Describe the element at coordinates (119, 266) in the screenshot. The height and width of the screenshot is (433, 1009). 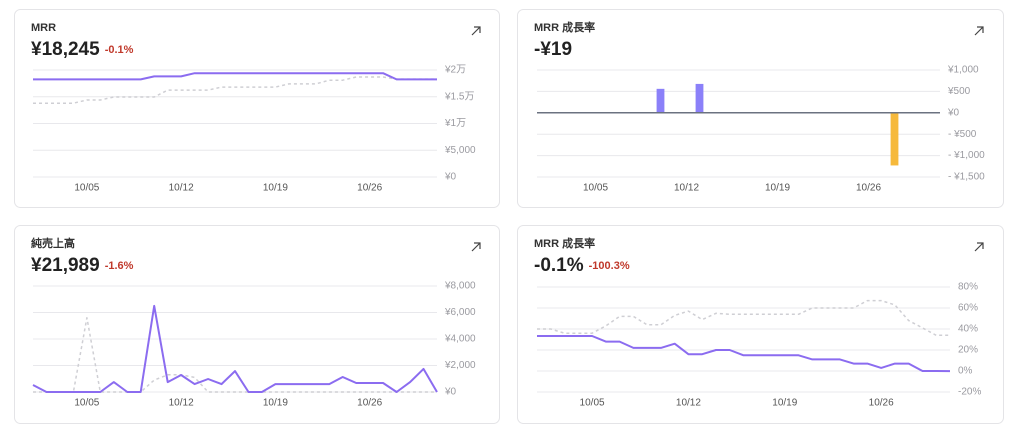
I see `kpi-change: -1.6%` at that location.